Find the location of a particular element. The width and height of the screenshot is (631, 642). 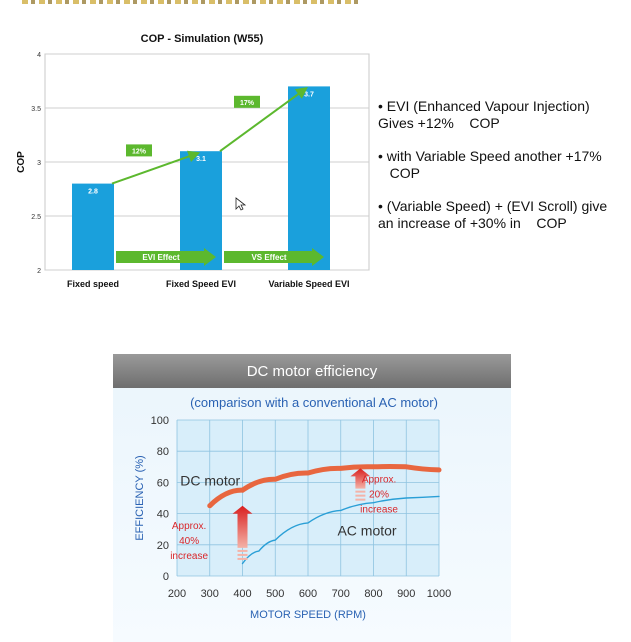

dc-x-tick-label: 500 is located at coordinates (275, 594).